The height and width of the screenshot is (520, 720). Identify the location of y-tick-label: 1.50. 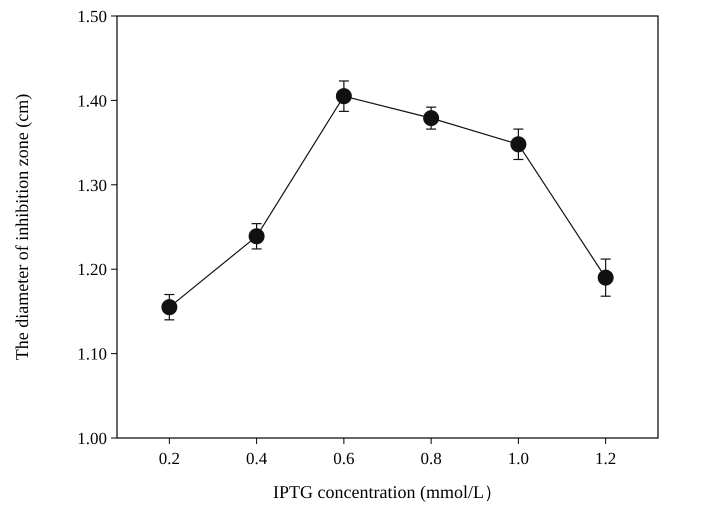
(92, 16).